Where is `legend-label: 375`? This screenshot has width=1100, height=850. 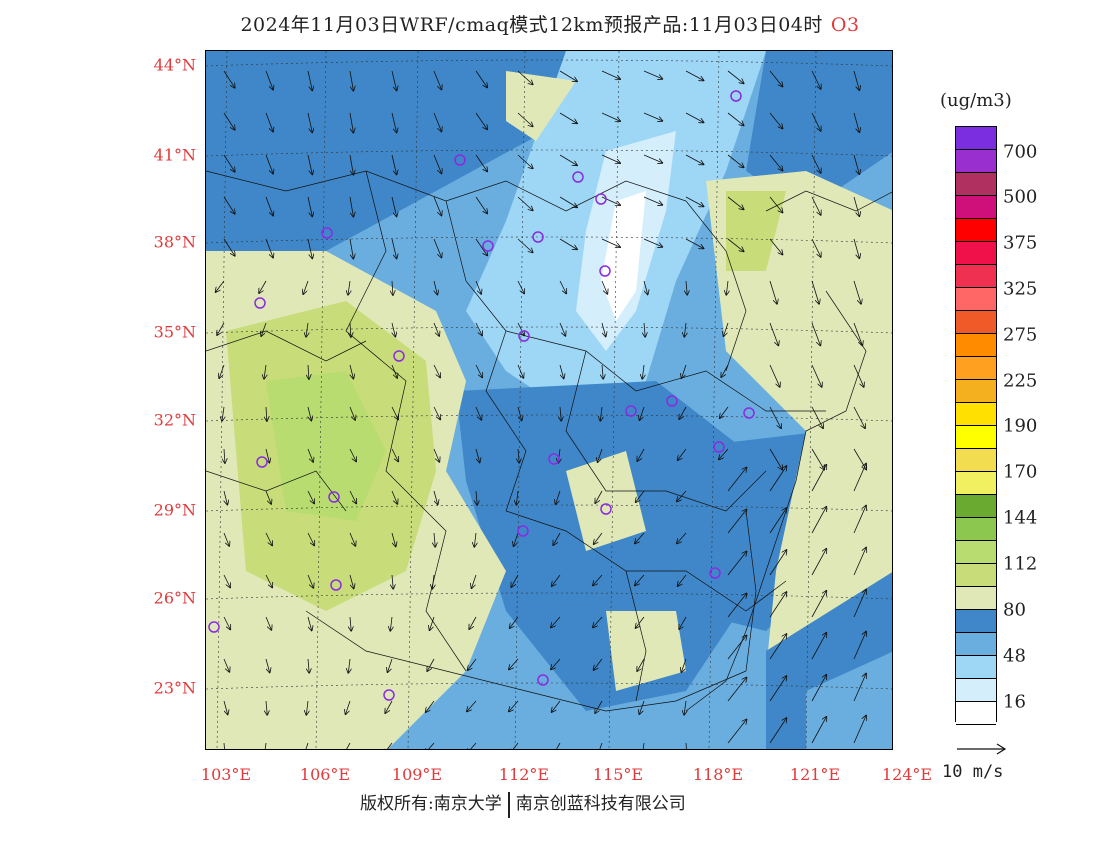
legend-label: 375 is located at coordinates (1020, 243).